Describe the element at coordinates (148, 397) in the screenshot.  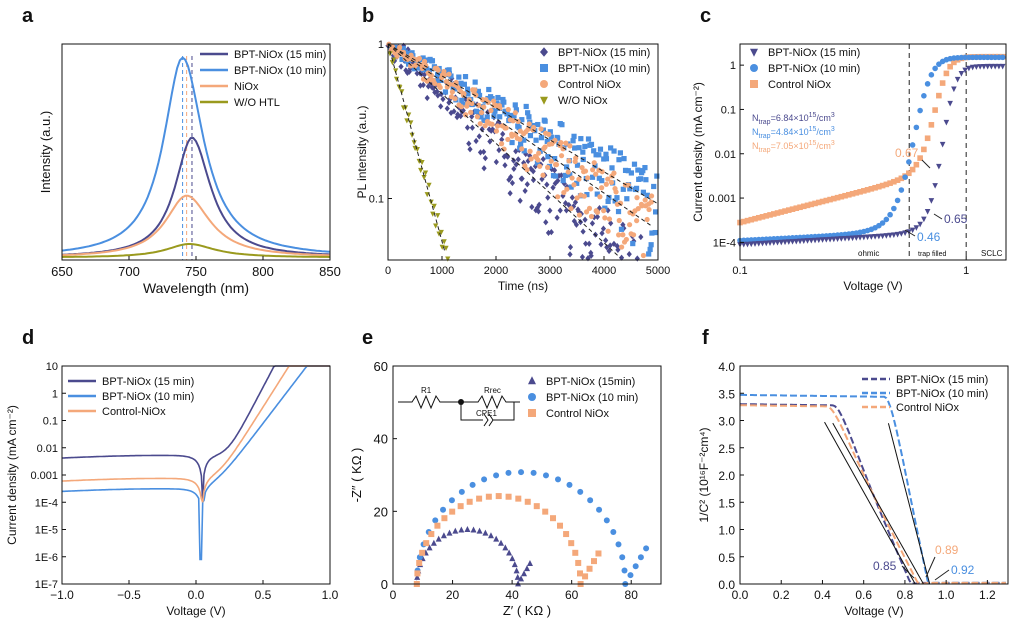
I see `legend-item: BPT-NiOx (10 min)` at that location.